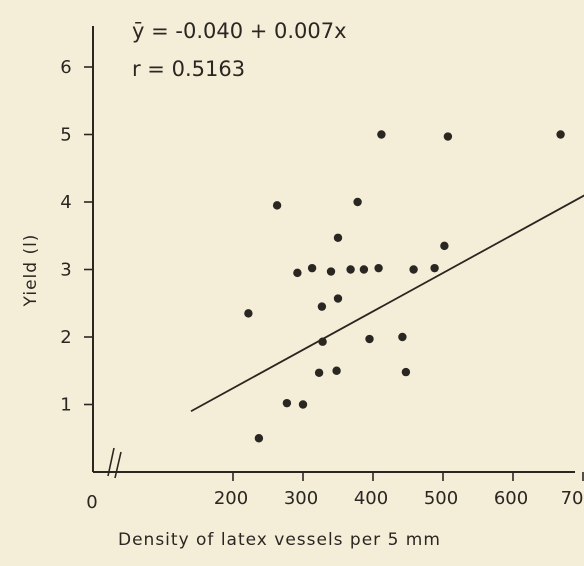 The width and height of the screenshot is (584, 566). I want to click on x-tick-label: 500, so click(441, 498).